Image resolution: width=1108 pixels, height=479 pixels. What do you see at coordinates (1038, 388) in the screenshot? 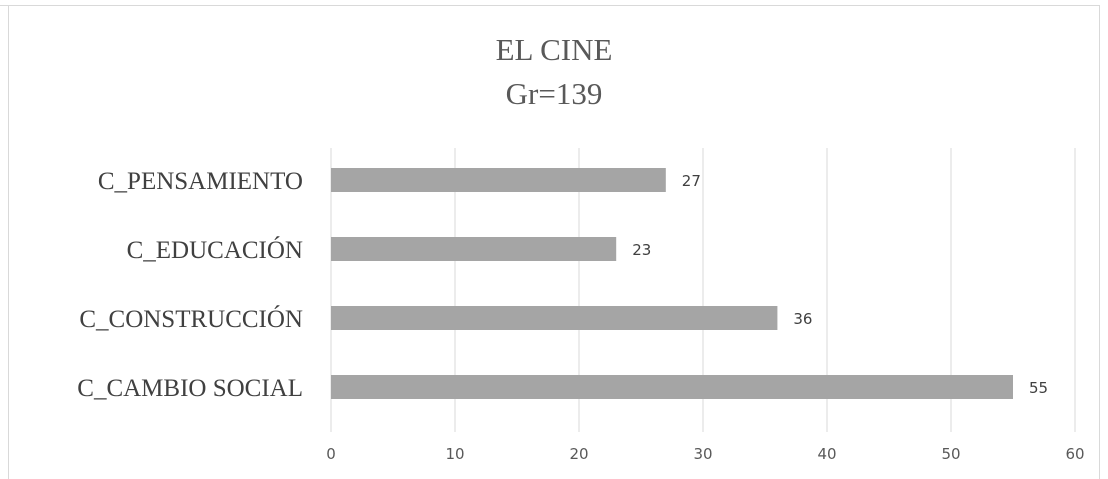
I see `data-label-3: 55` at bounding box center [1038, 388].